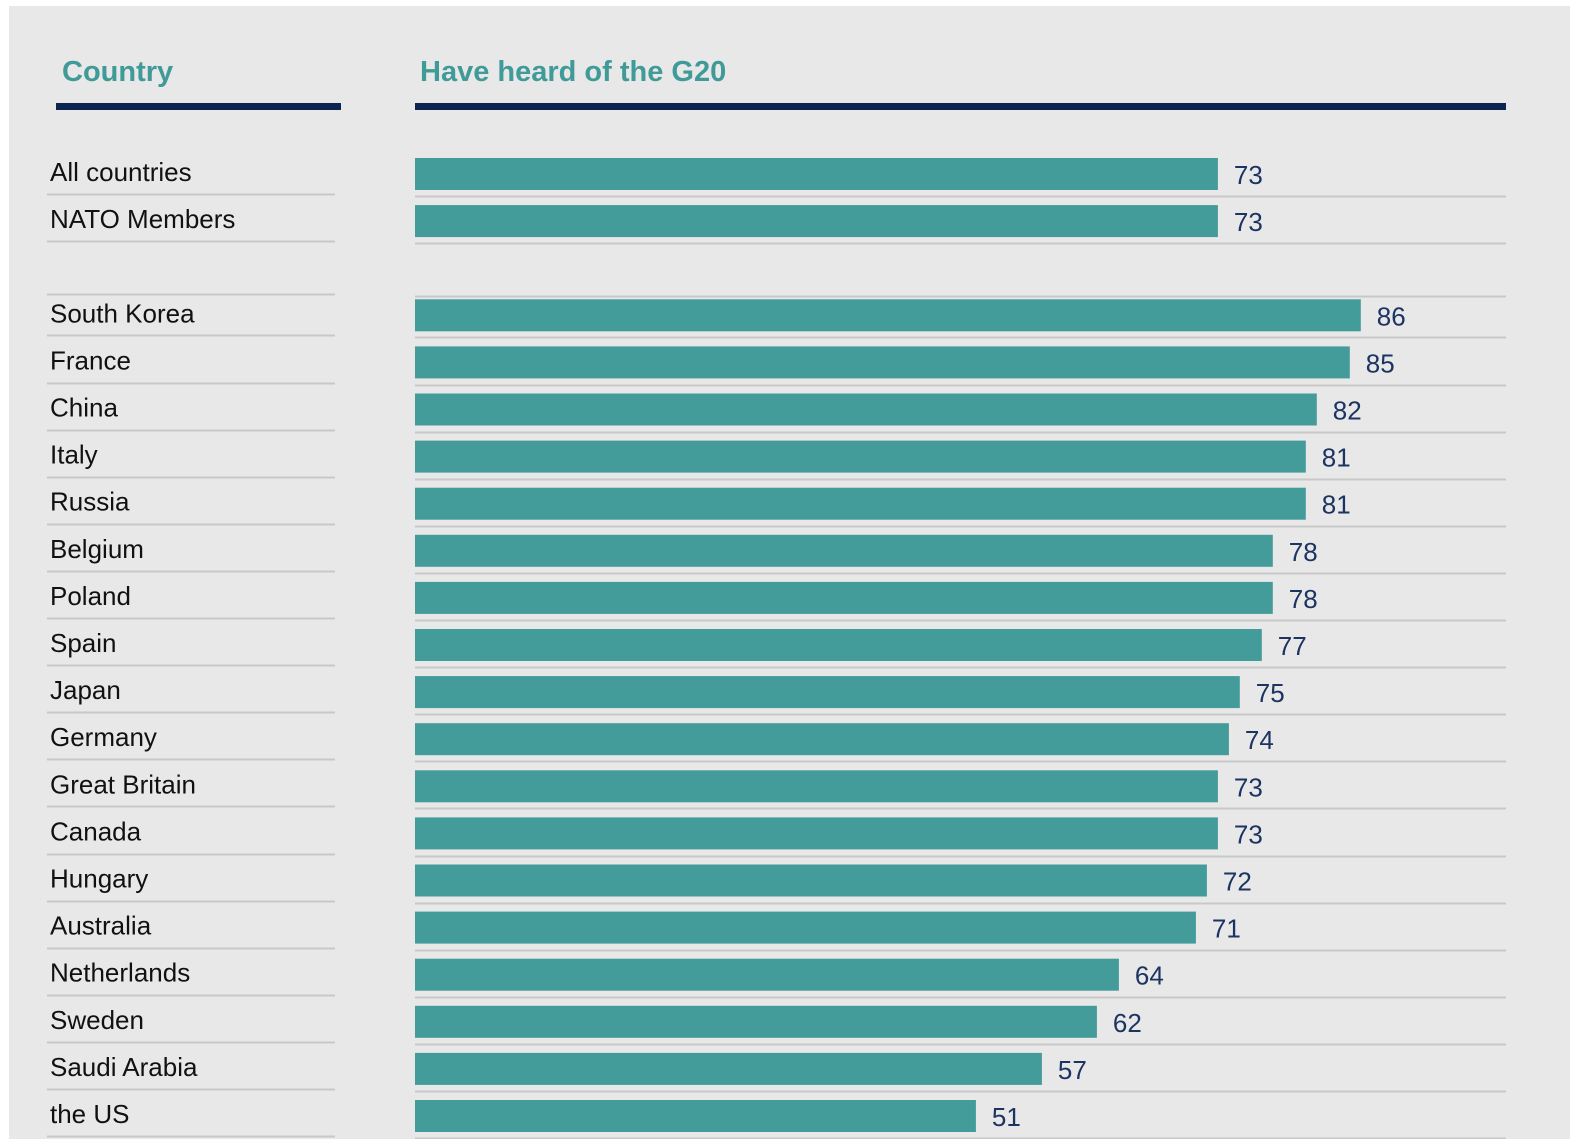  What do you see at coordinates (103, 737) in the screenshot?
I see `category-label-germany: Germany` at bounding box center [103, 737].